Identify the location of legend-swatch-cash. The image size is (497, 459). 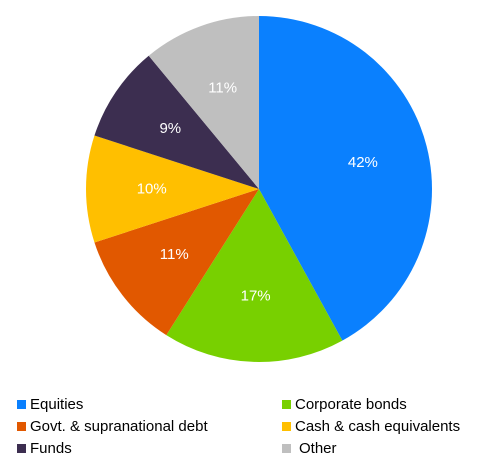
(286, 426).